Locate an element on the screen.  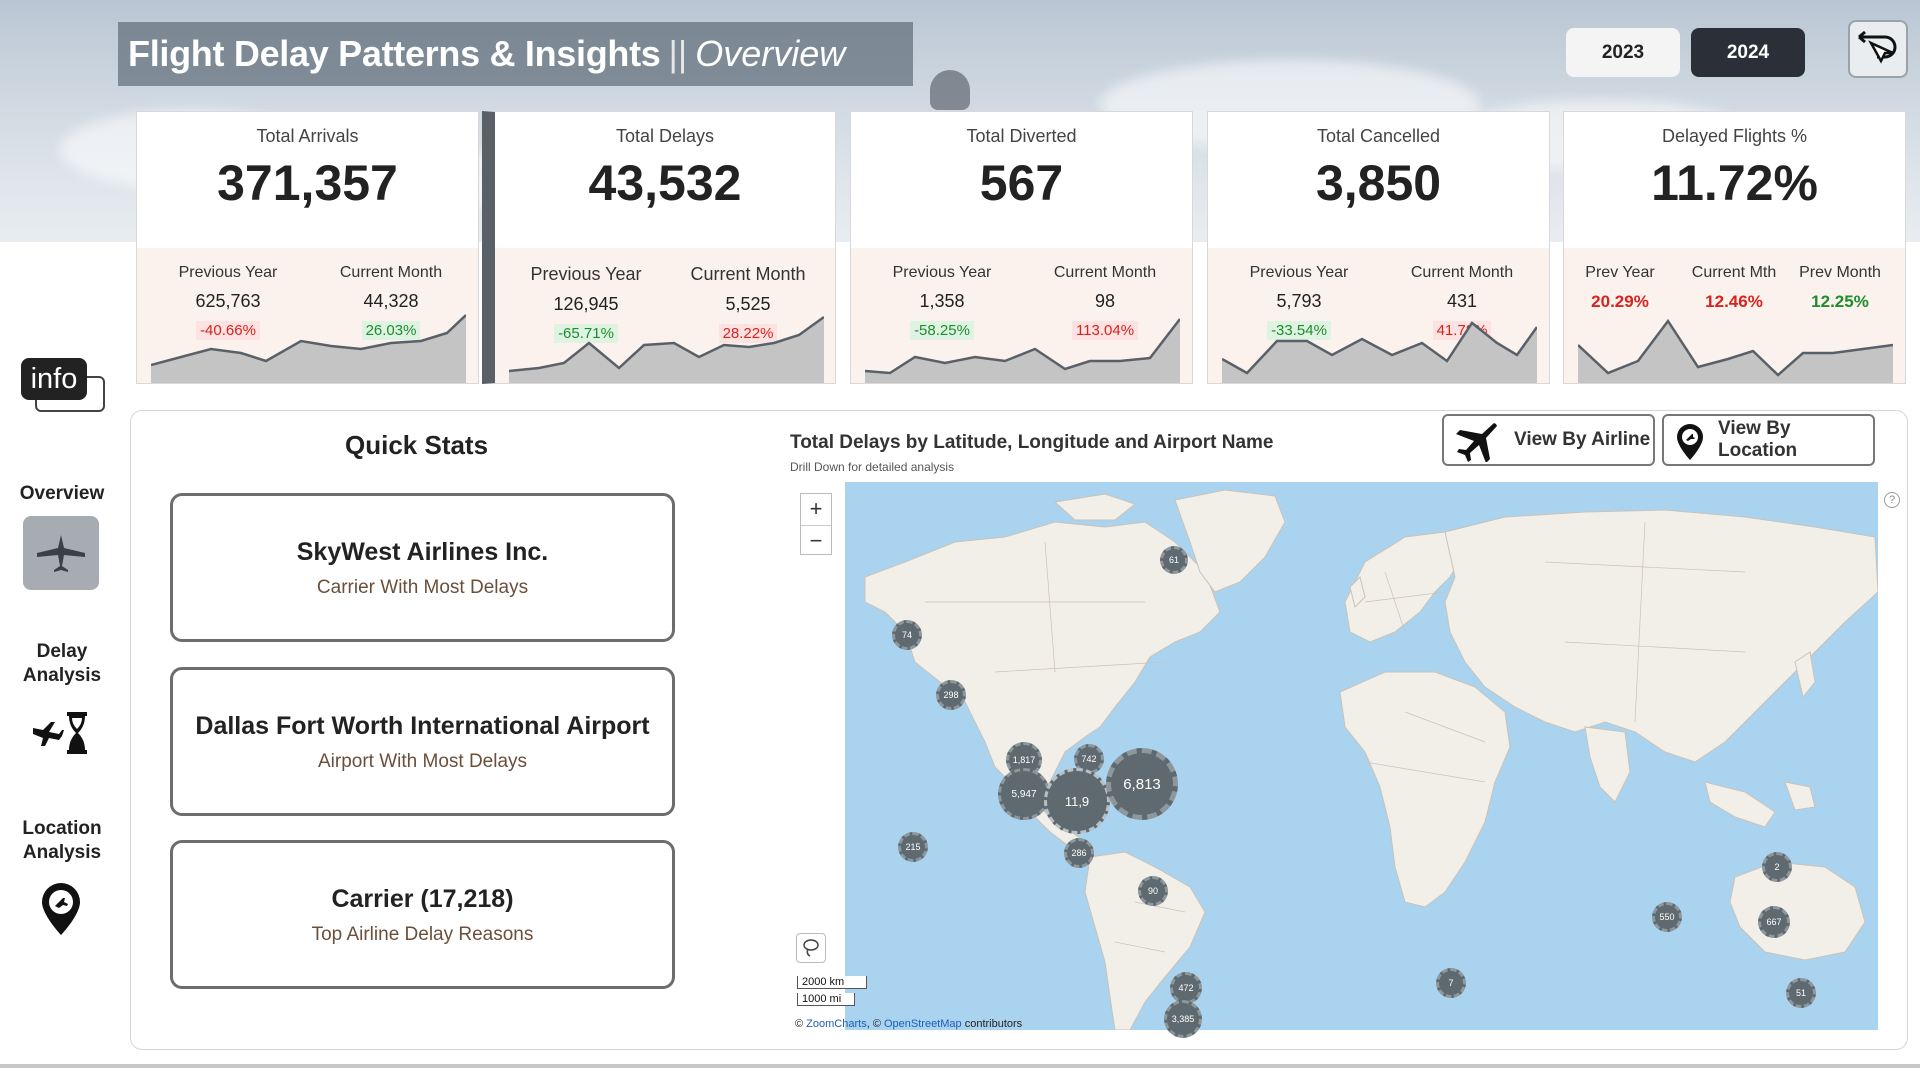
help-icon: ? is located at coordinates (1892, 500).